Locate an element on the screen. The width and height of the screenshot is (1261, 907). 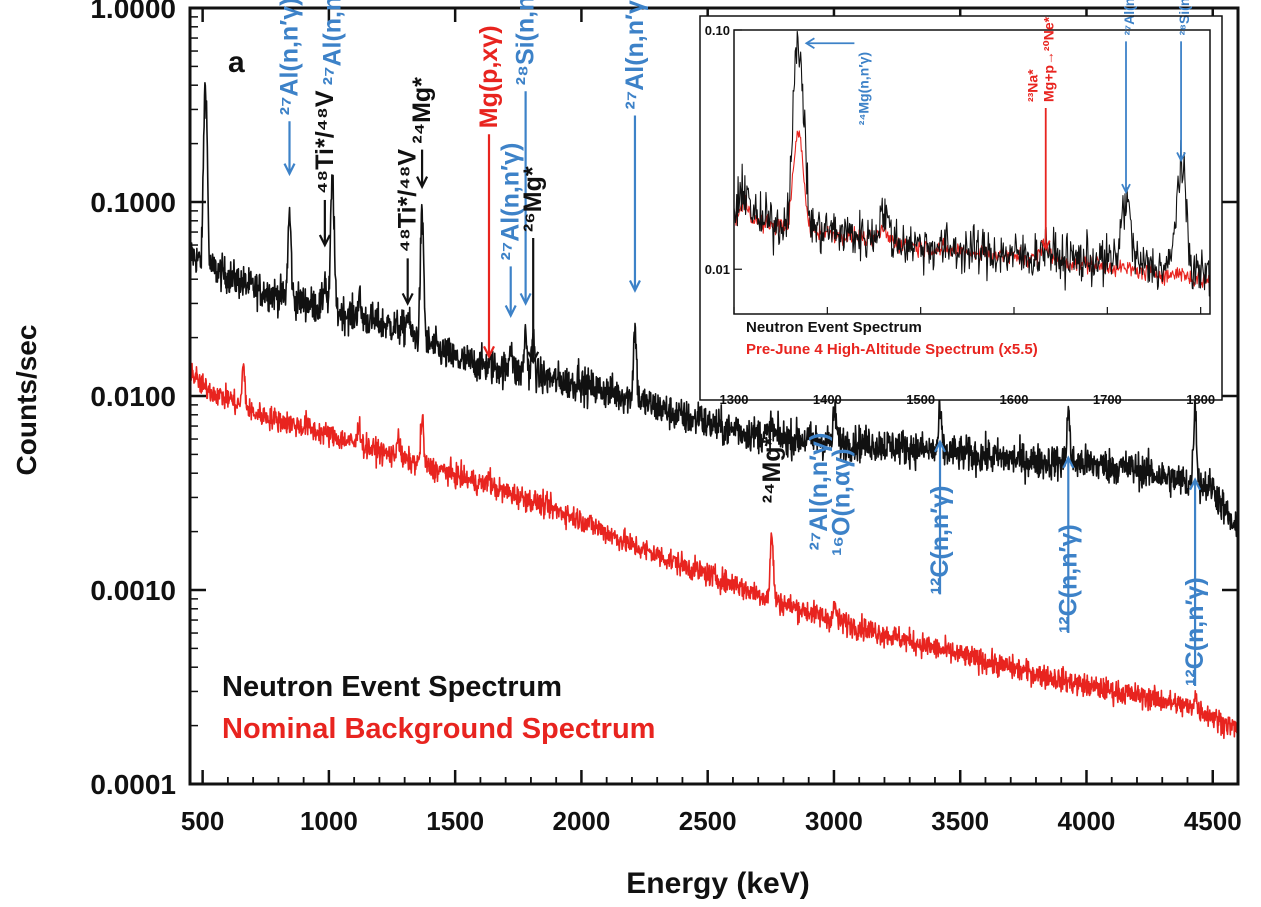
inset-peak-label: ²³Na* is located at coordinates (1033, 85).